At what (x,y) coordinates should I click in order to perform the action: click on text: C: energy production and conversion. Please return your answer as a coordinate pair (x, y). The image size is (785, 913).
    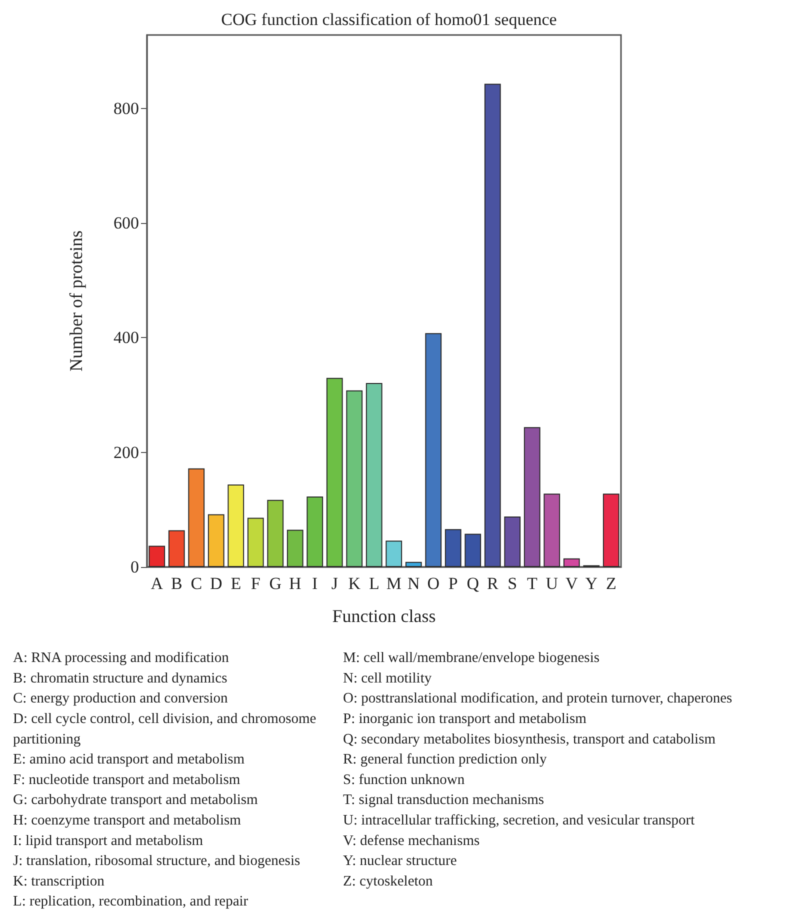
    Looking at the image, I should click on (121, 698).